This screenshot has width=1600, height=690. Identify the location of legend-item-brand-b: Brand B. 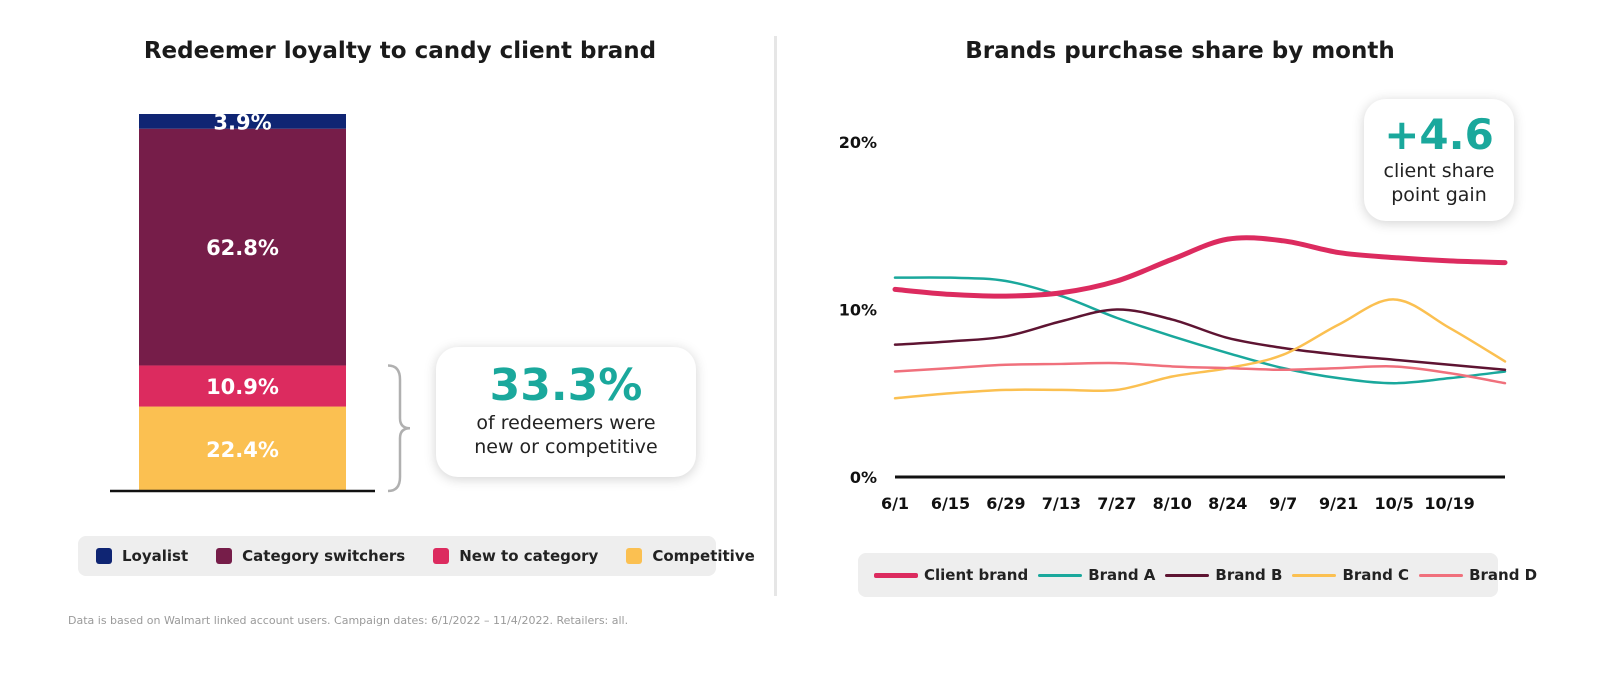
(1223, 575).